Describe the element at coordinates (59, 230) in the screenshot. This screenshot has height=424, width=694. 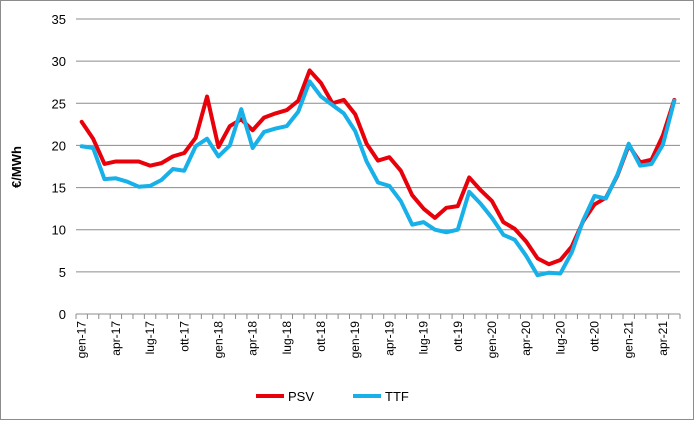
I see `y-tick-label: 10` at that location.